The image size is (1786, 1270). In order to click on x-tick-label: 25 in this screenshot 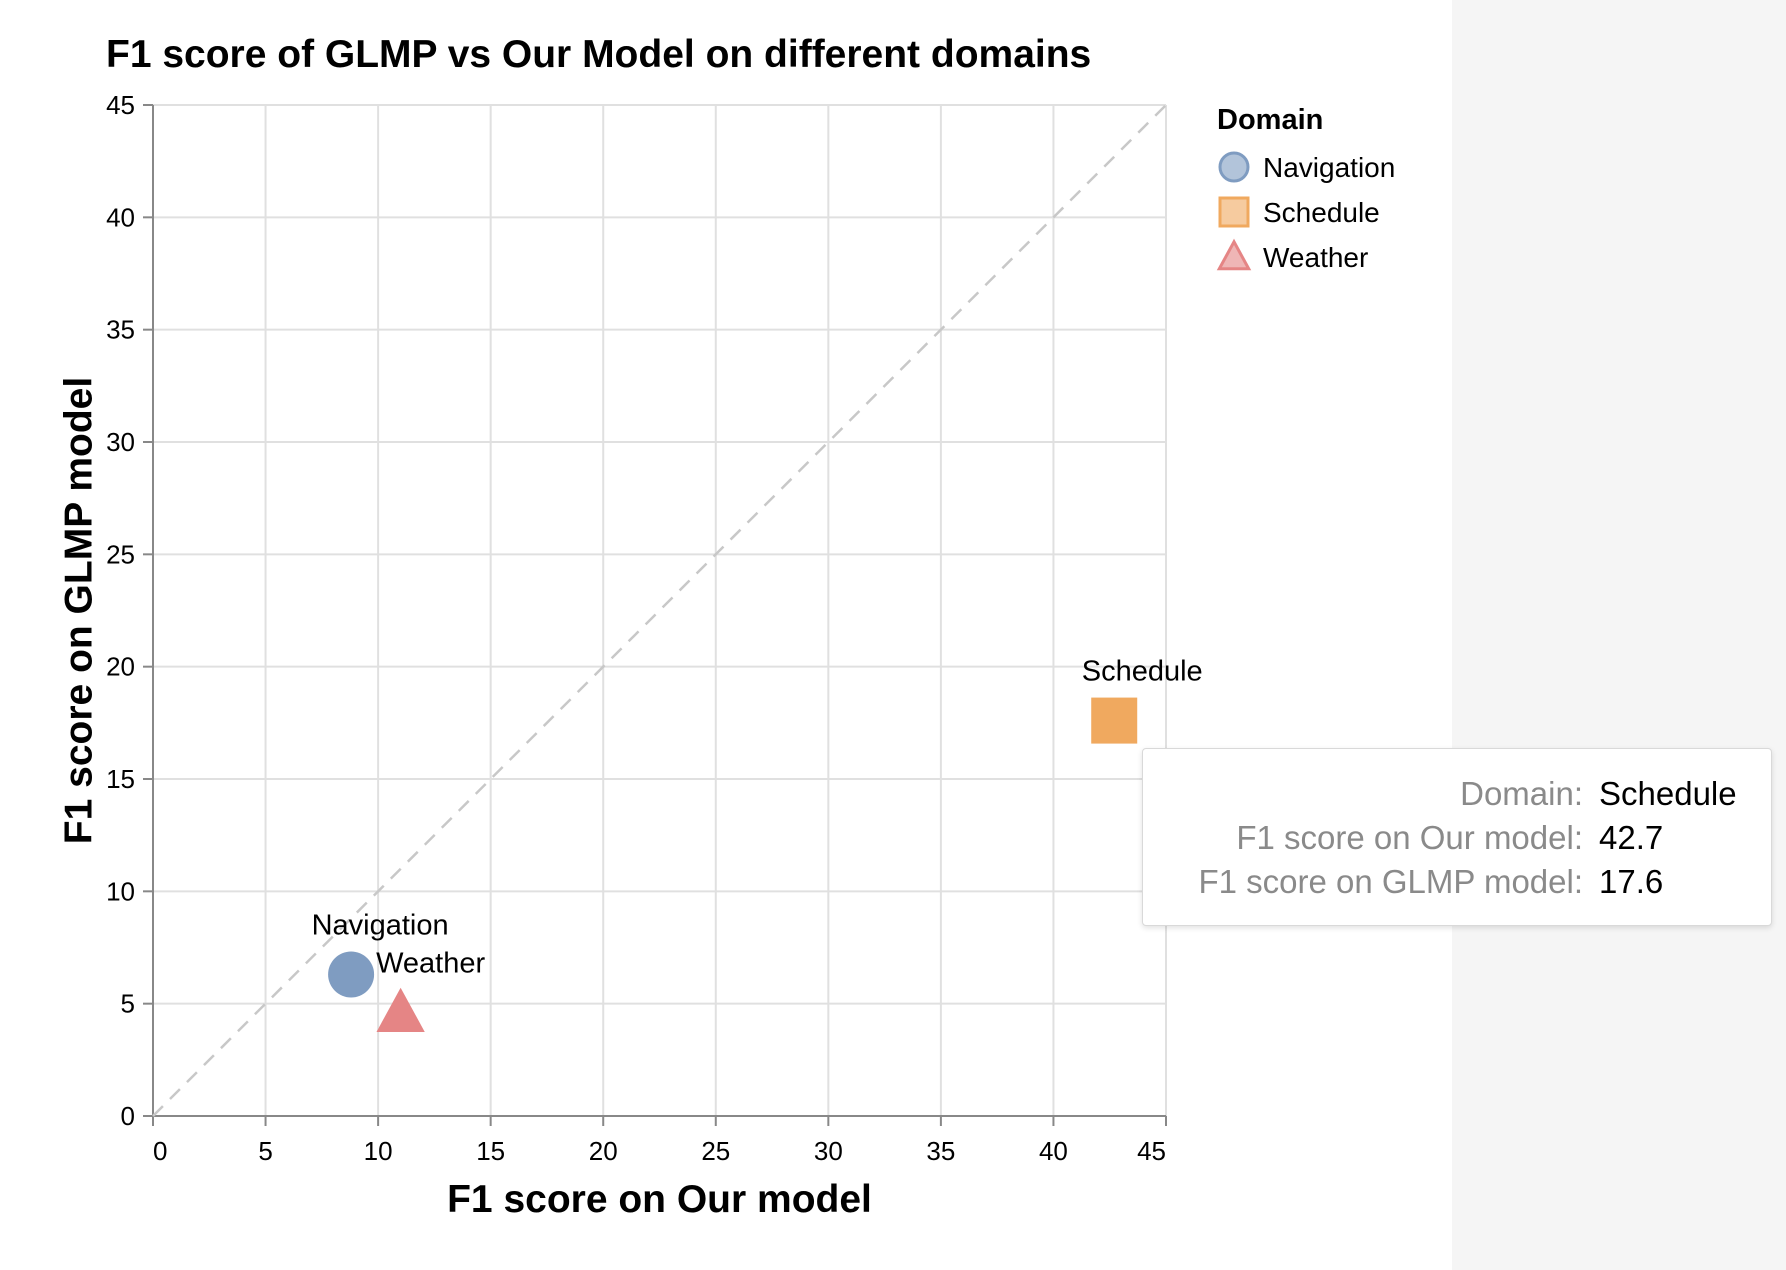, I will do `click(715, 1151)`.